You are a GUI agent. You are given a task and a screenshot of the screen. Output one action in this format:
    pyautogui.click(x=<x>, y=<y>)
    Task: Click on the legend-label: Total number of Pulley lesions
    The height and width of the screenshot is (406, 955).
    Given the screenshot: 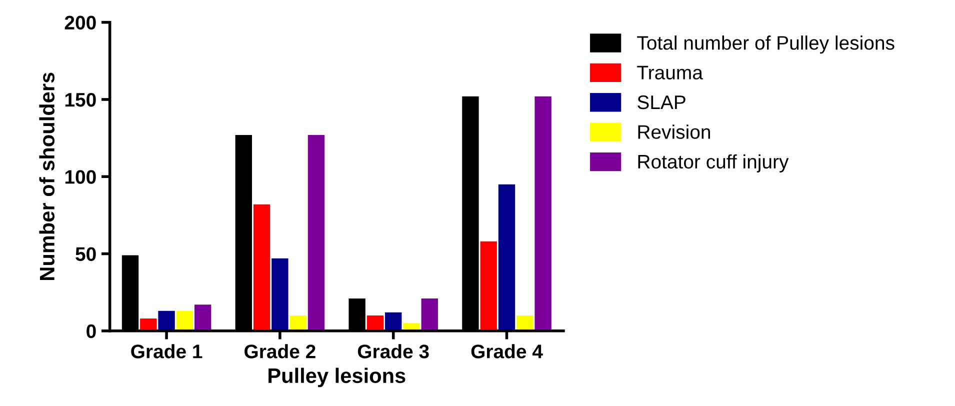 What is the action you would take?
    pyautogui.click(x=765, y=45)
    